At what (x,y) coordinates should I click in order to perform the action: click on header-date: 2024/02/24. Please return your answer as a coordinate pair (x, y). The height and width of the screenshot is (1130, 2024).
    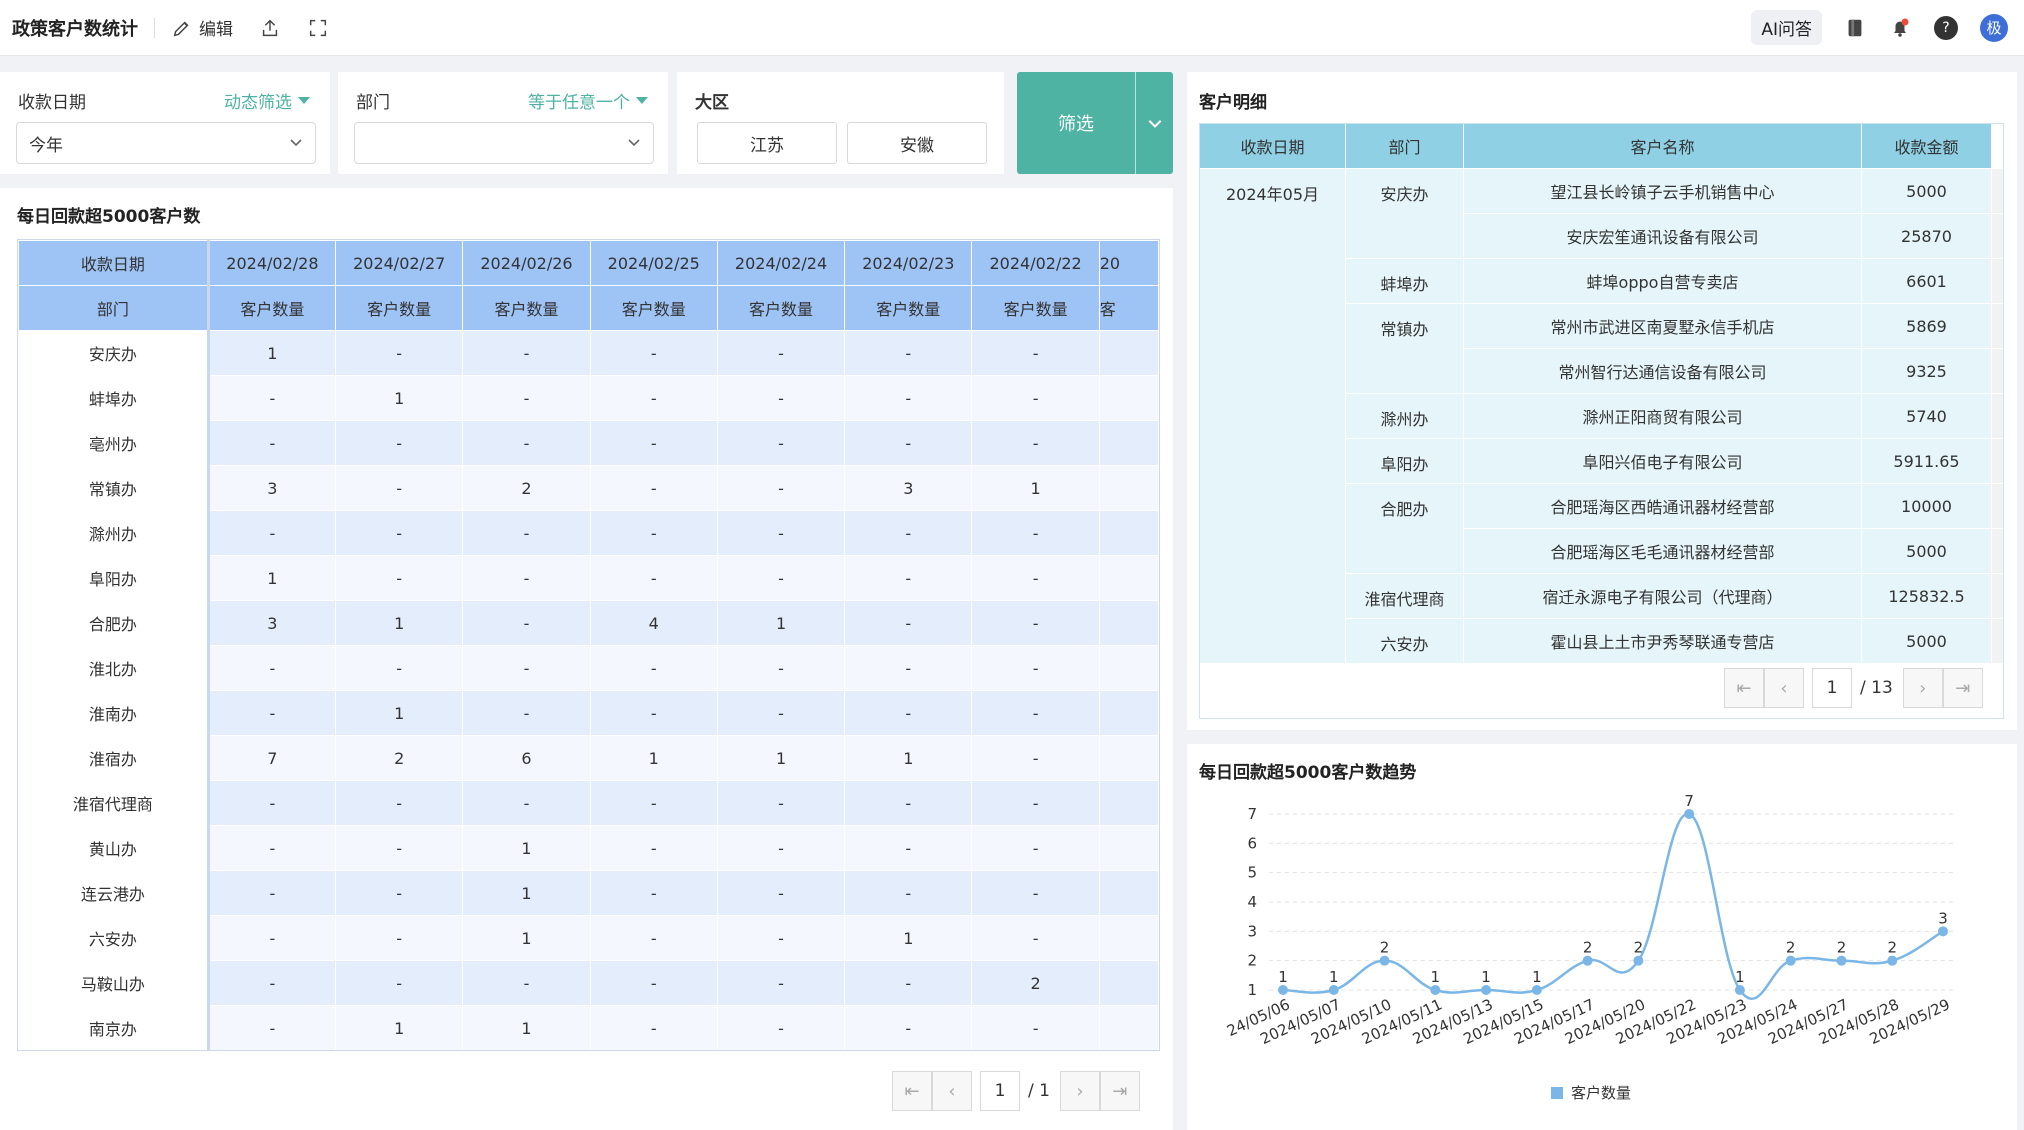
    Looking at the image, I should click on (781, 263).